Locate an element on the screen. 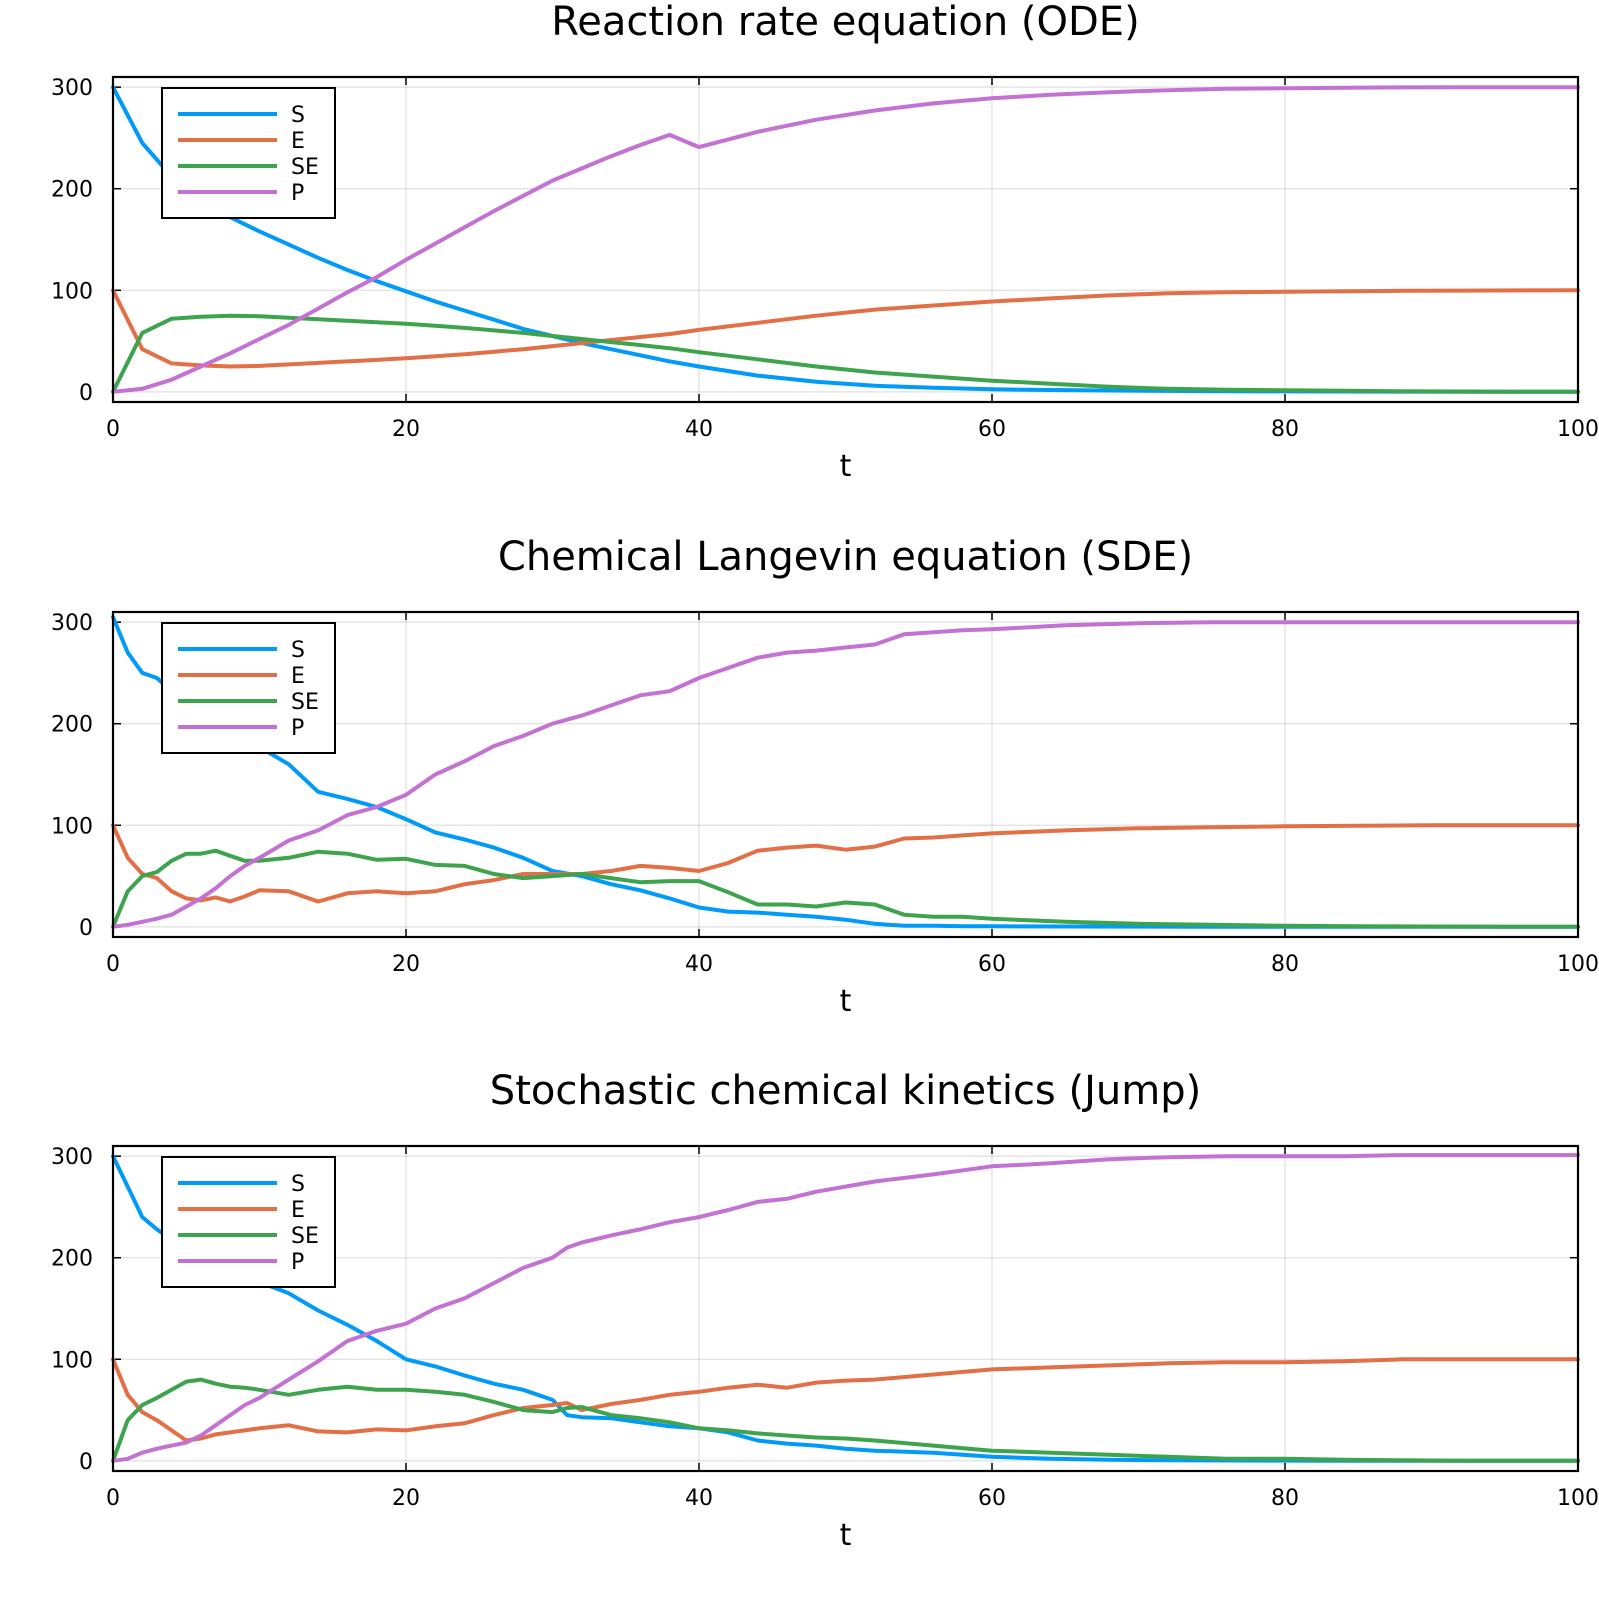 This screenshot has height=1600, width=1599. chart-title: Chemical Langevin equation (SDE) is located at coordinates (845, 557).